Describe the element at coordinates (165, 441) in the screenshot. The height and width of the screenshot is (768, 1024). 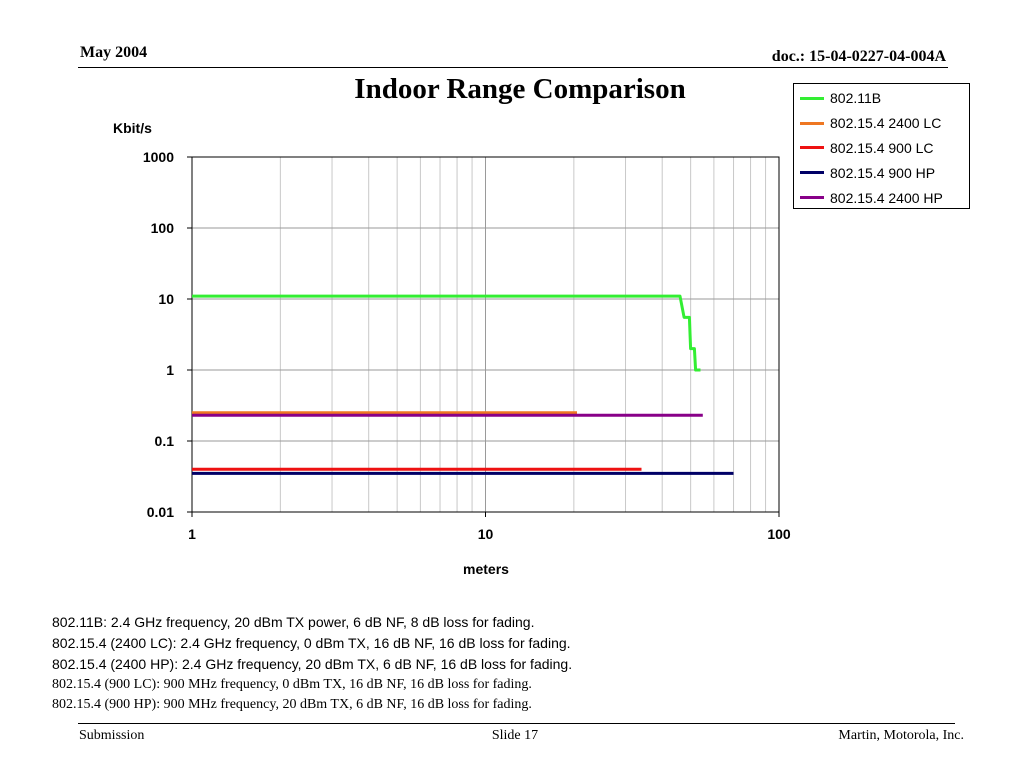
I see `y-tick-label: 0.1` at that location.